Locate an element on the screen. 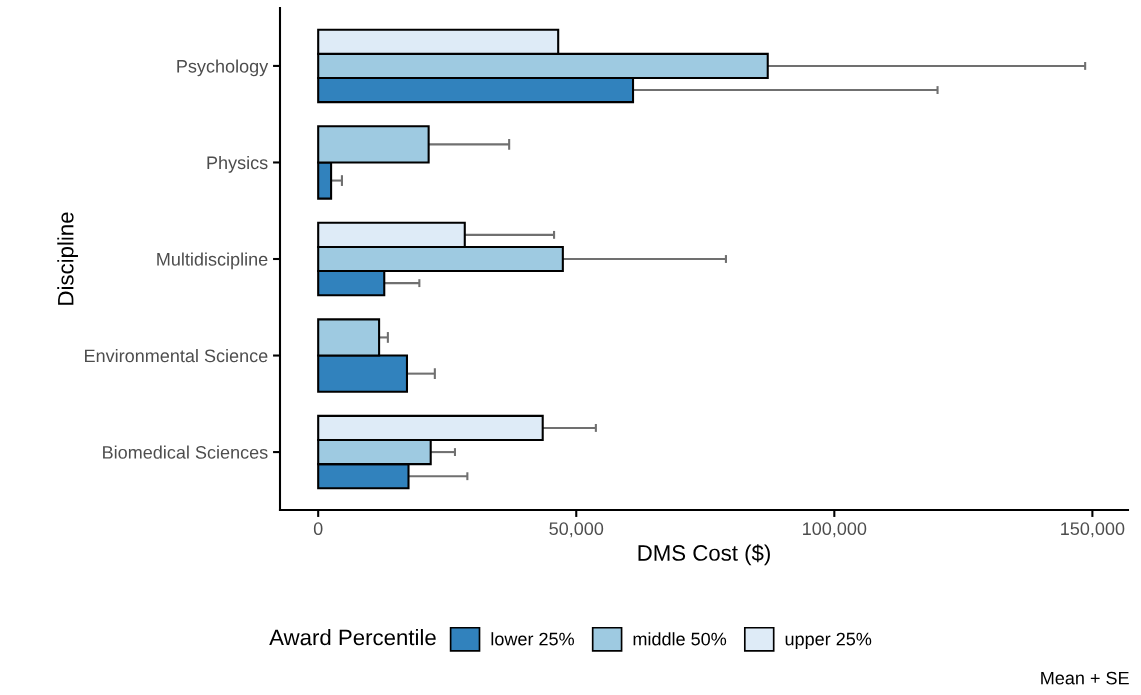 The image size is (1141, 695). legend-label: upper 25% is located at coordinates (828, 641).